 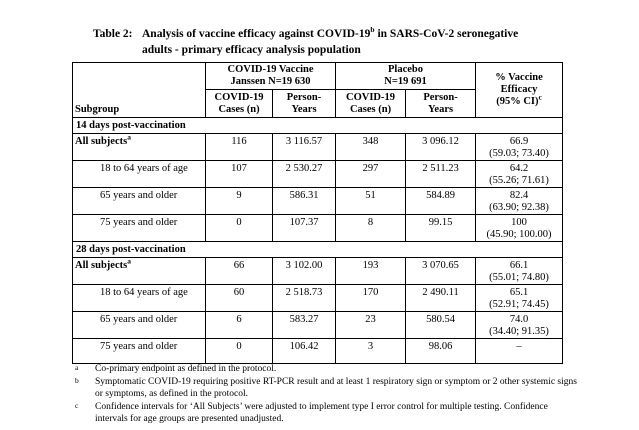 I want to click on vaccine-cases-cell: 6, so click(x=239, y=325).